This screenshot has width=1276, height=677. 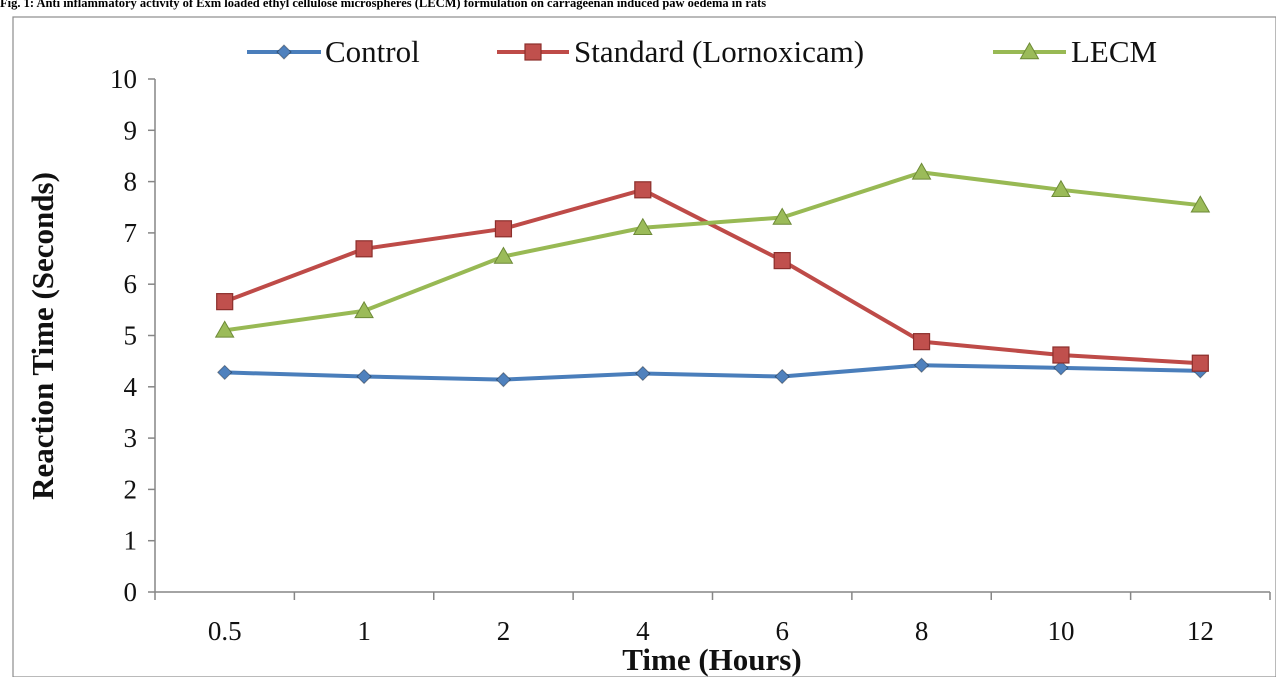 I want to click on legend: Control Standard (Lornoxicam) LECM, so click(x=702, y=51).